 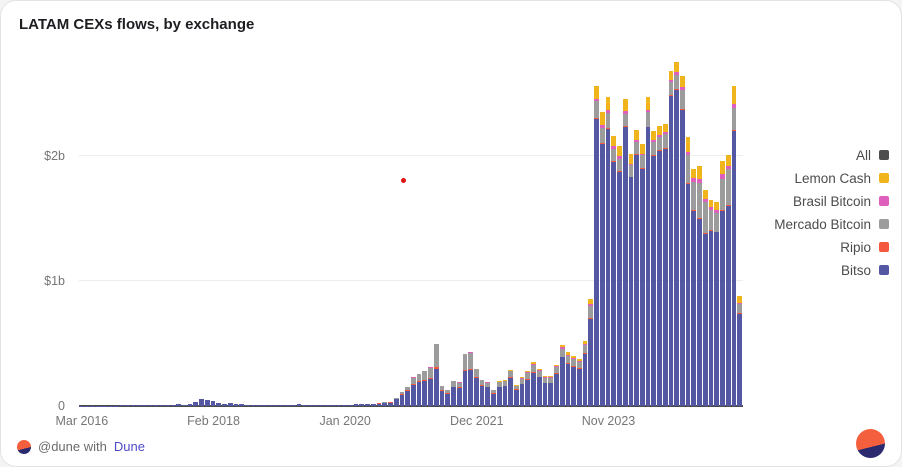 I want to click on legend-item-all: All, so click(x=872, y=155).